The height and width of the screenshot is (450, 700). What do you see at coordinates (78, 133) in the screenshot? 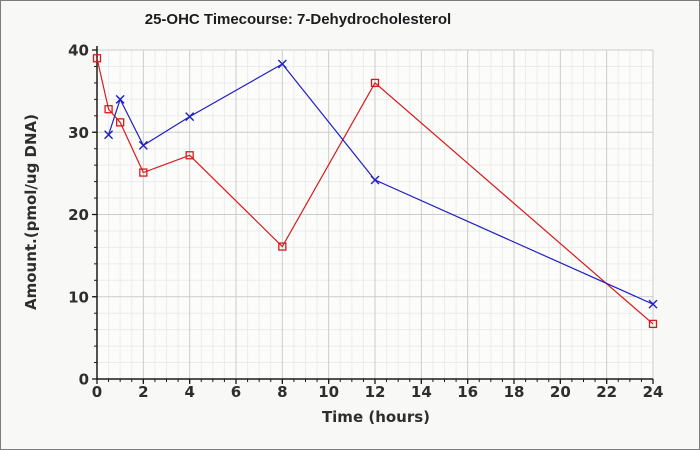
I see `y-tick-label: 30` at bounding box center [78, 133].